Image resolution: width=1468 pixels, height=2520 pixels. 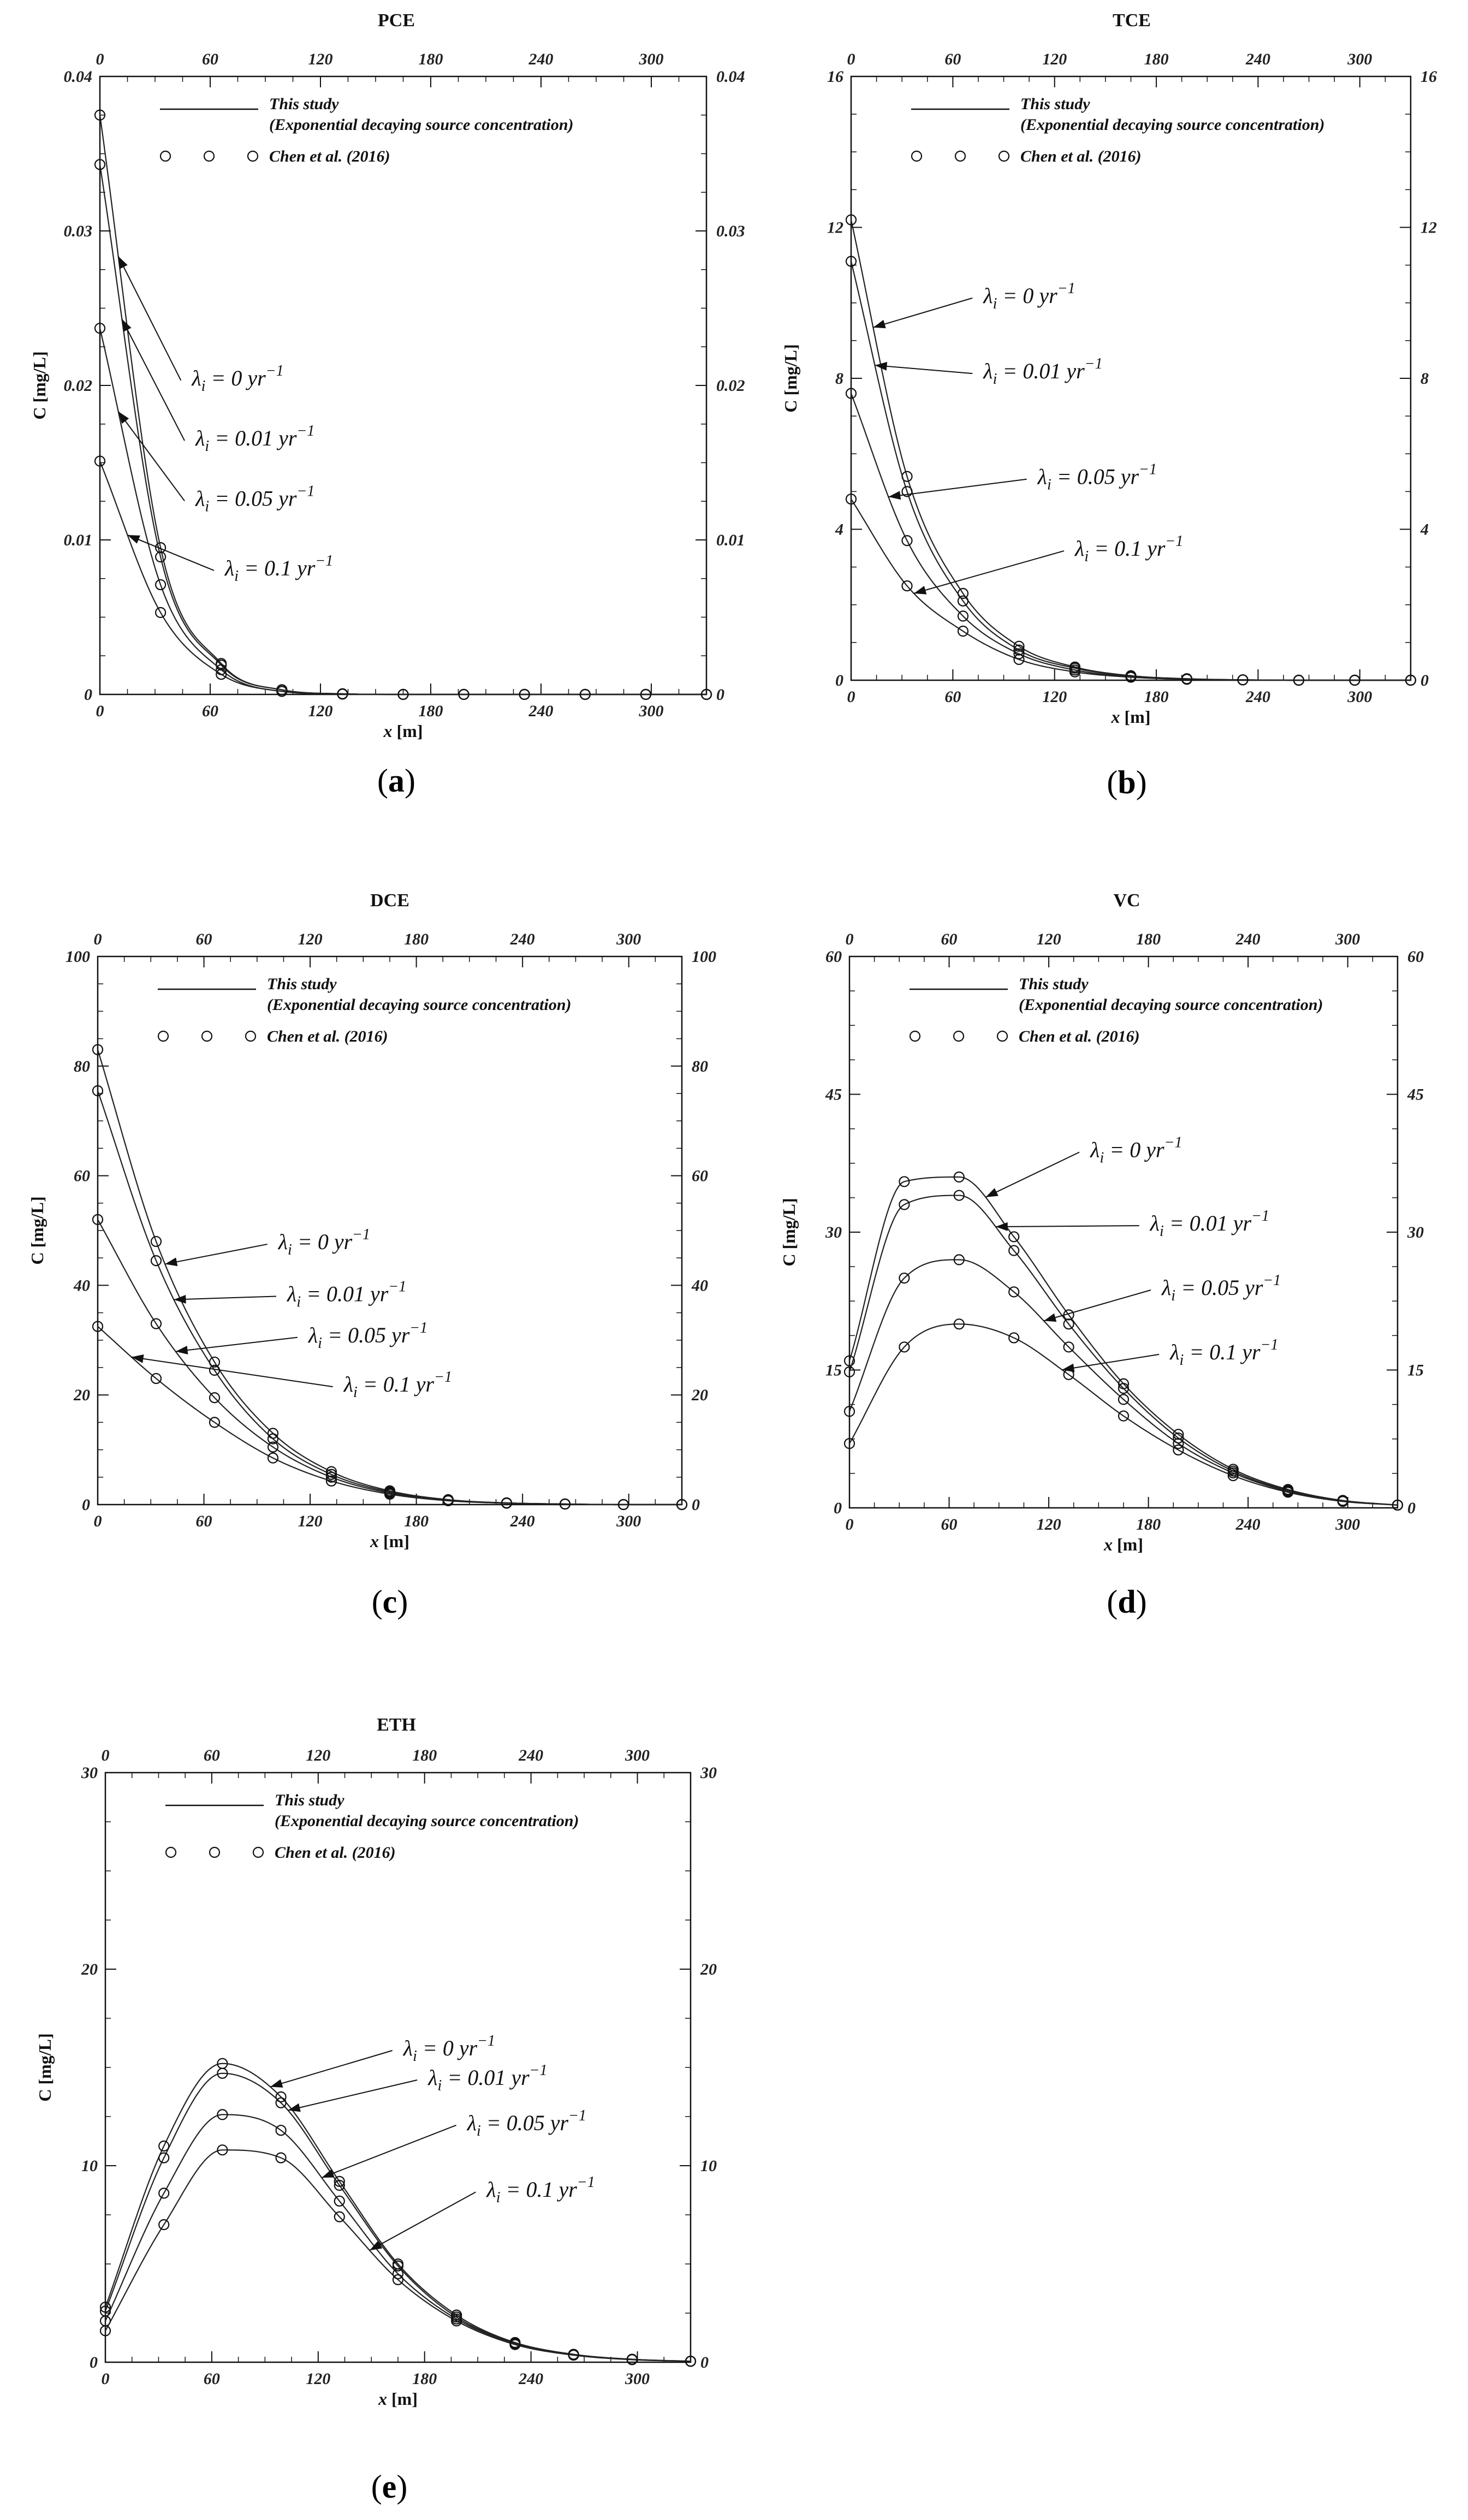 I want to click on annotation-label: λi = 0.05 yr−1, so click(x=254, y=499).